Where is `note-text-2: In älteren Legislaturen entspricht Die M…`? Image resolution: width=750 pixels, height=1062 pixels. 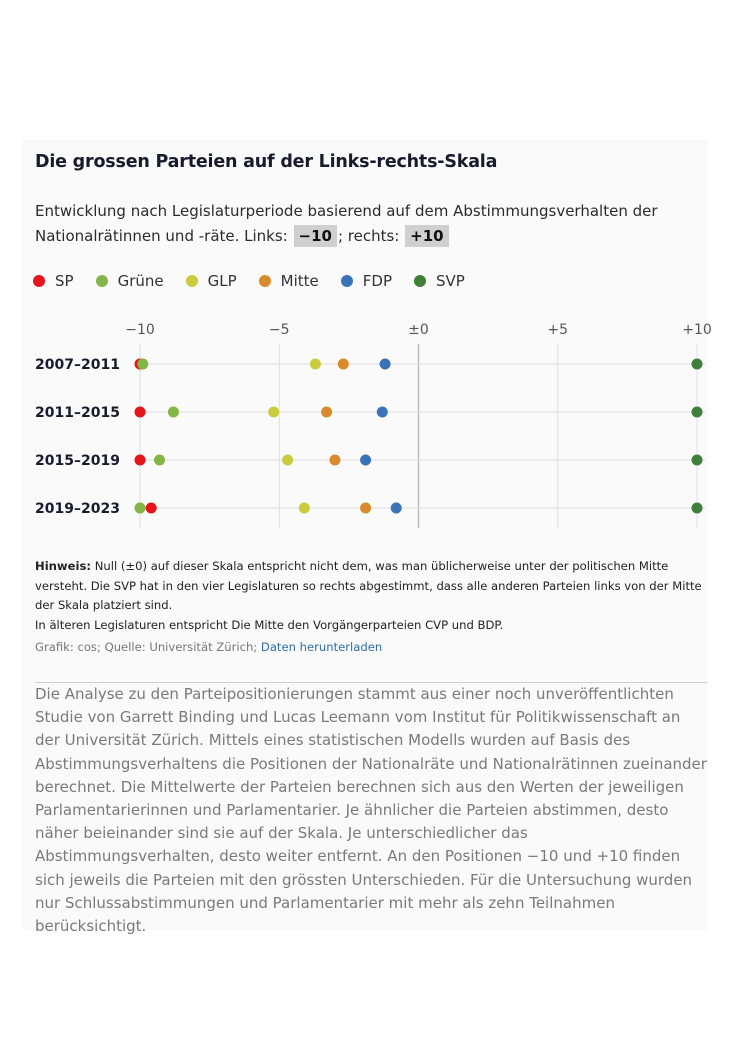
note-text-2: In älteren Legislaturen entspricht Die M… is located at coordinates (269, 624).